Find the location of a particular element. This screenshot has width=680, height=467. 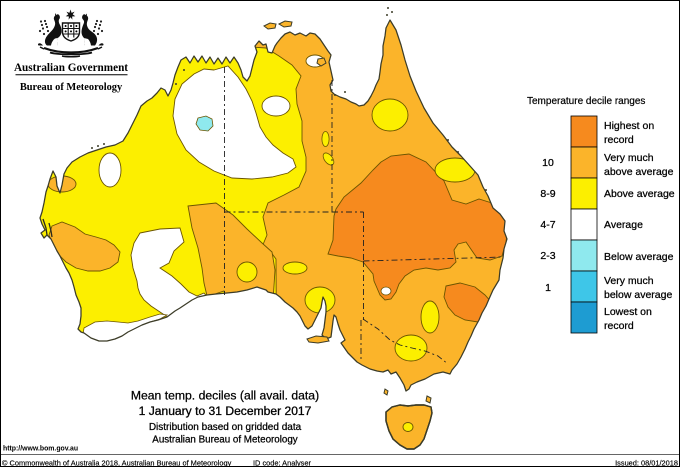

svg-text:Mean temp. deciles (all avail.: Mean temp. deciles (all avail. data) is located at coordinates (225, 396).